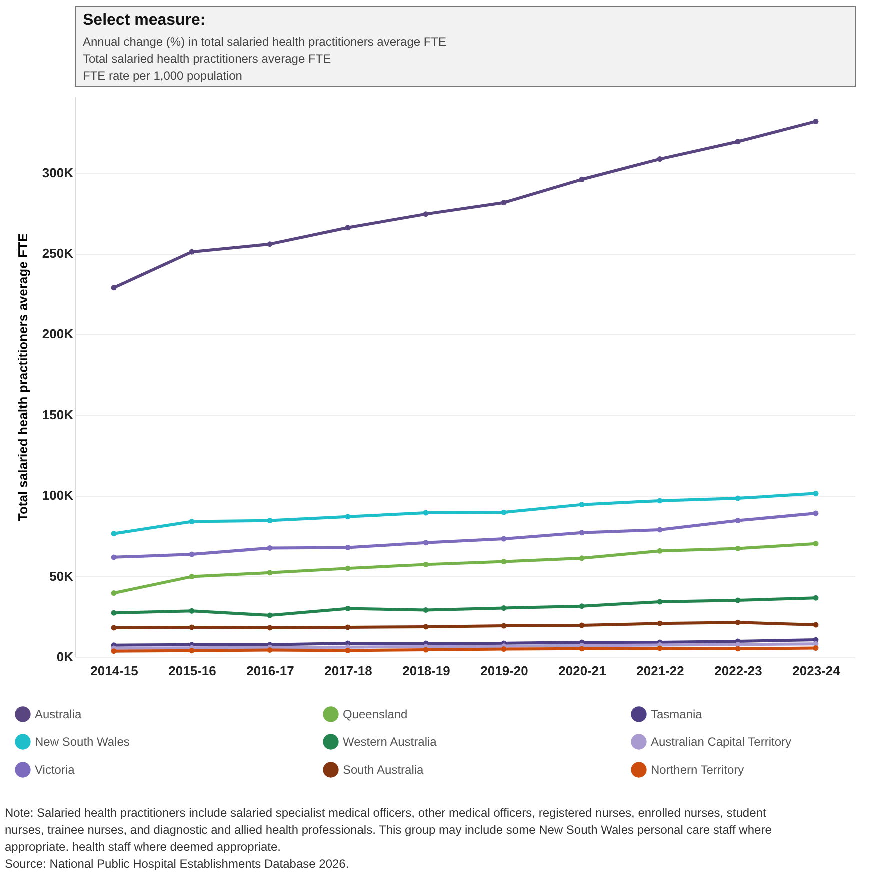 The image size is (890, 890). What do you see at coordinates (738, 671) in the screenshot?
I see `x-tick-label: 2022-23` at bounding box center [738, 671].